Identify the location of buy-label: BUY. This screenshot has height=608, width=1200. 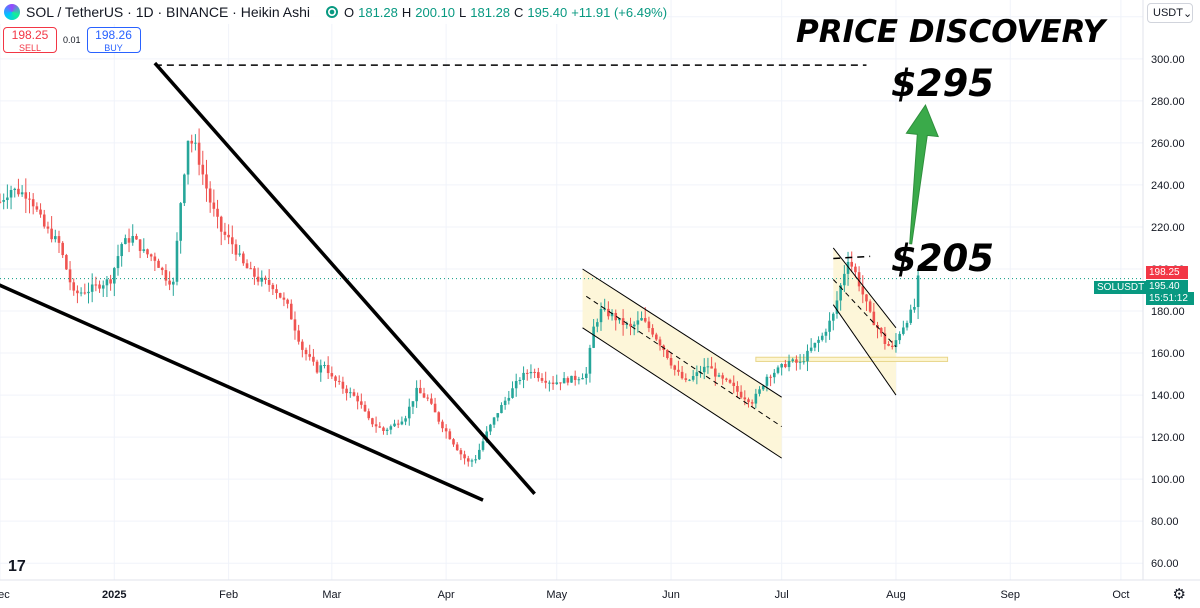
(113, 48).